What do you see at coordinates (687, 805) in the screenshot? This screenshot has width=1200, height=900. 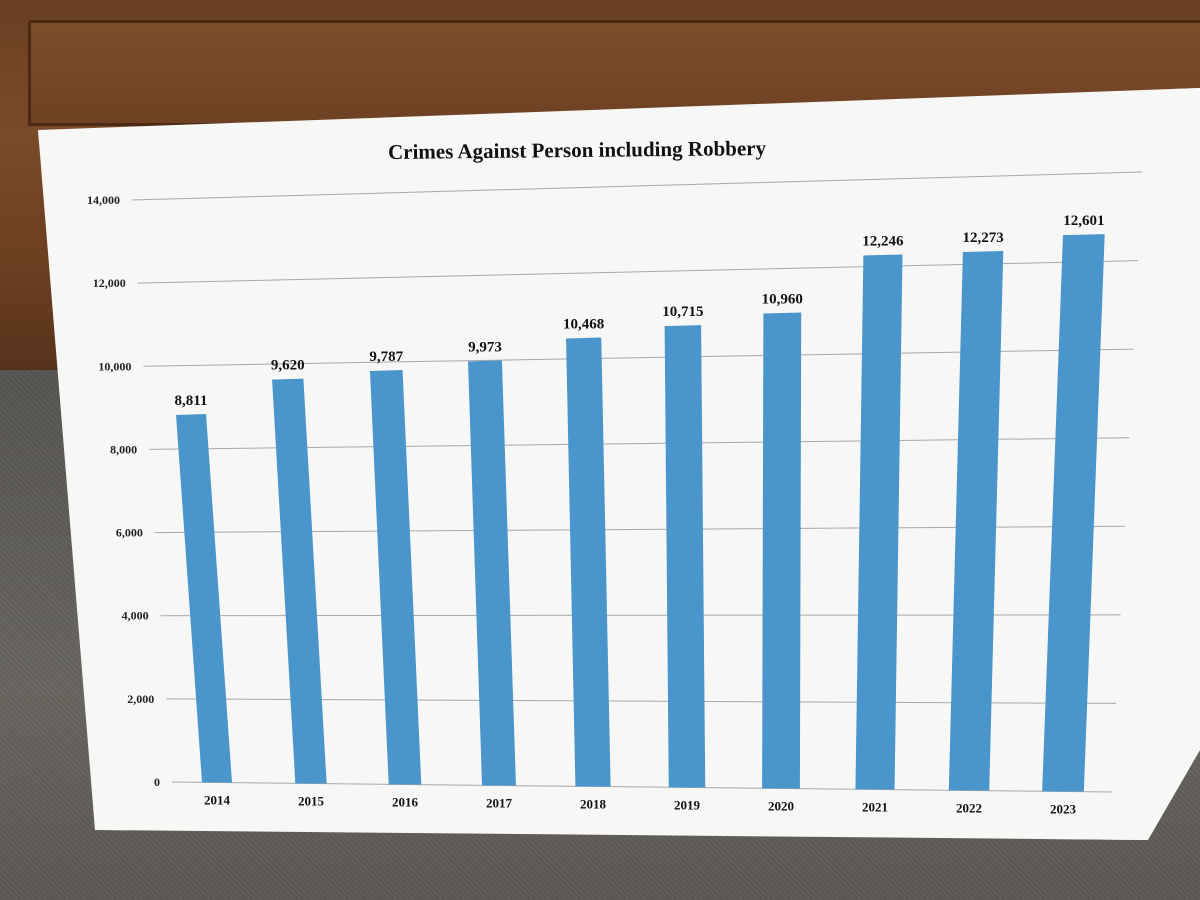 I see `x-tick-label: 2019` at bounding box center [687, 805].